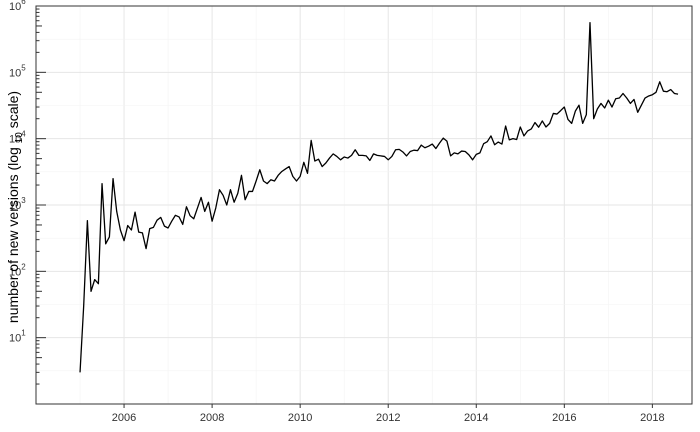 The width and height of the screenshot is (700, 432). Describe the element at coordinates (23, 67) in the screenshot. I see `y-tick-exponent: 5` at that location.